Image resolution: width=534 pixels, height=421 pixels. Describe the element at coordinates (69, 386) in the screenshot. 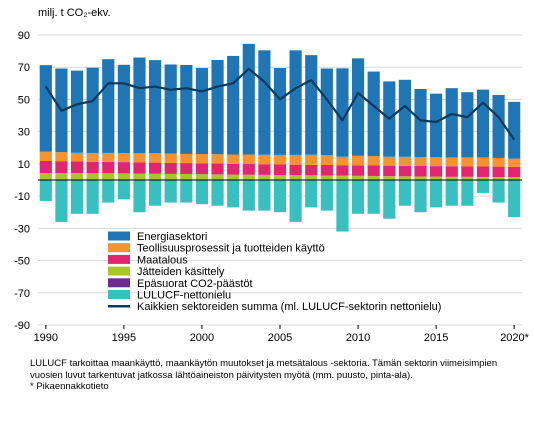

I see `footnote-preliminary-note: * Pikaennakkotieto` at that location.